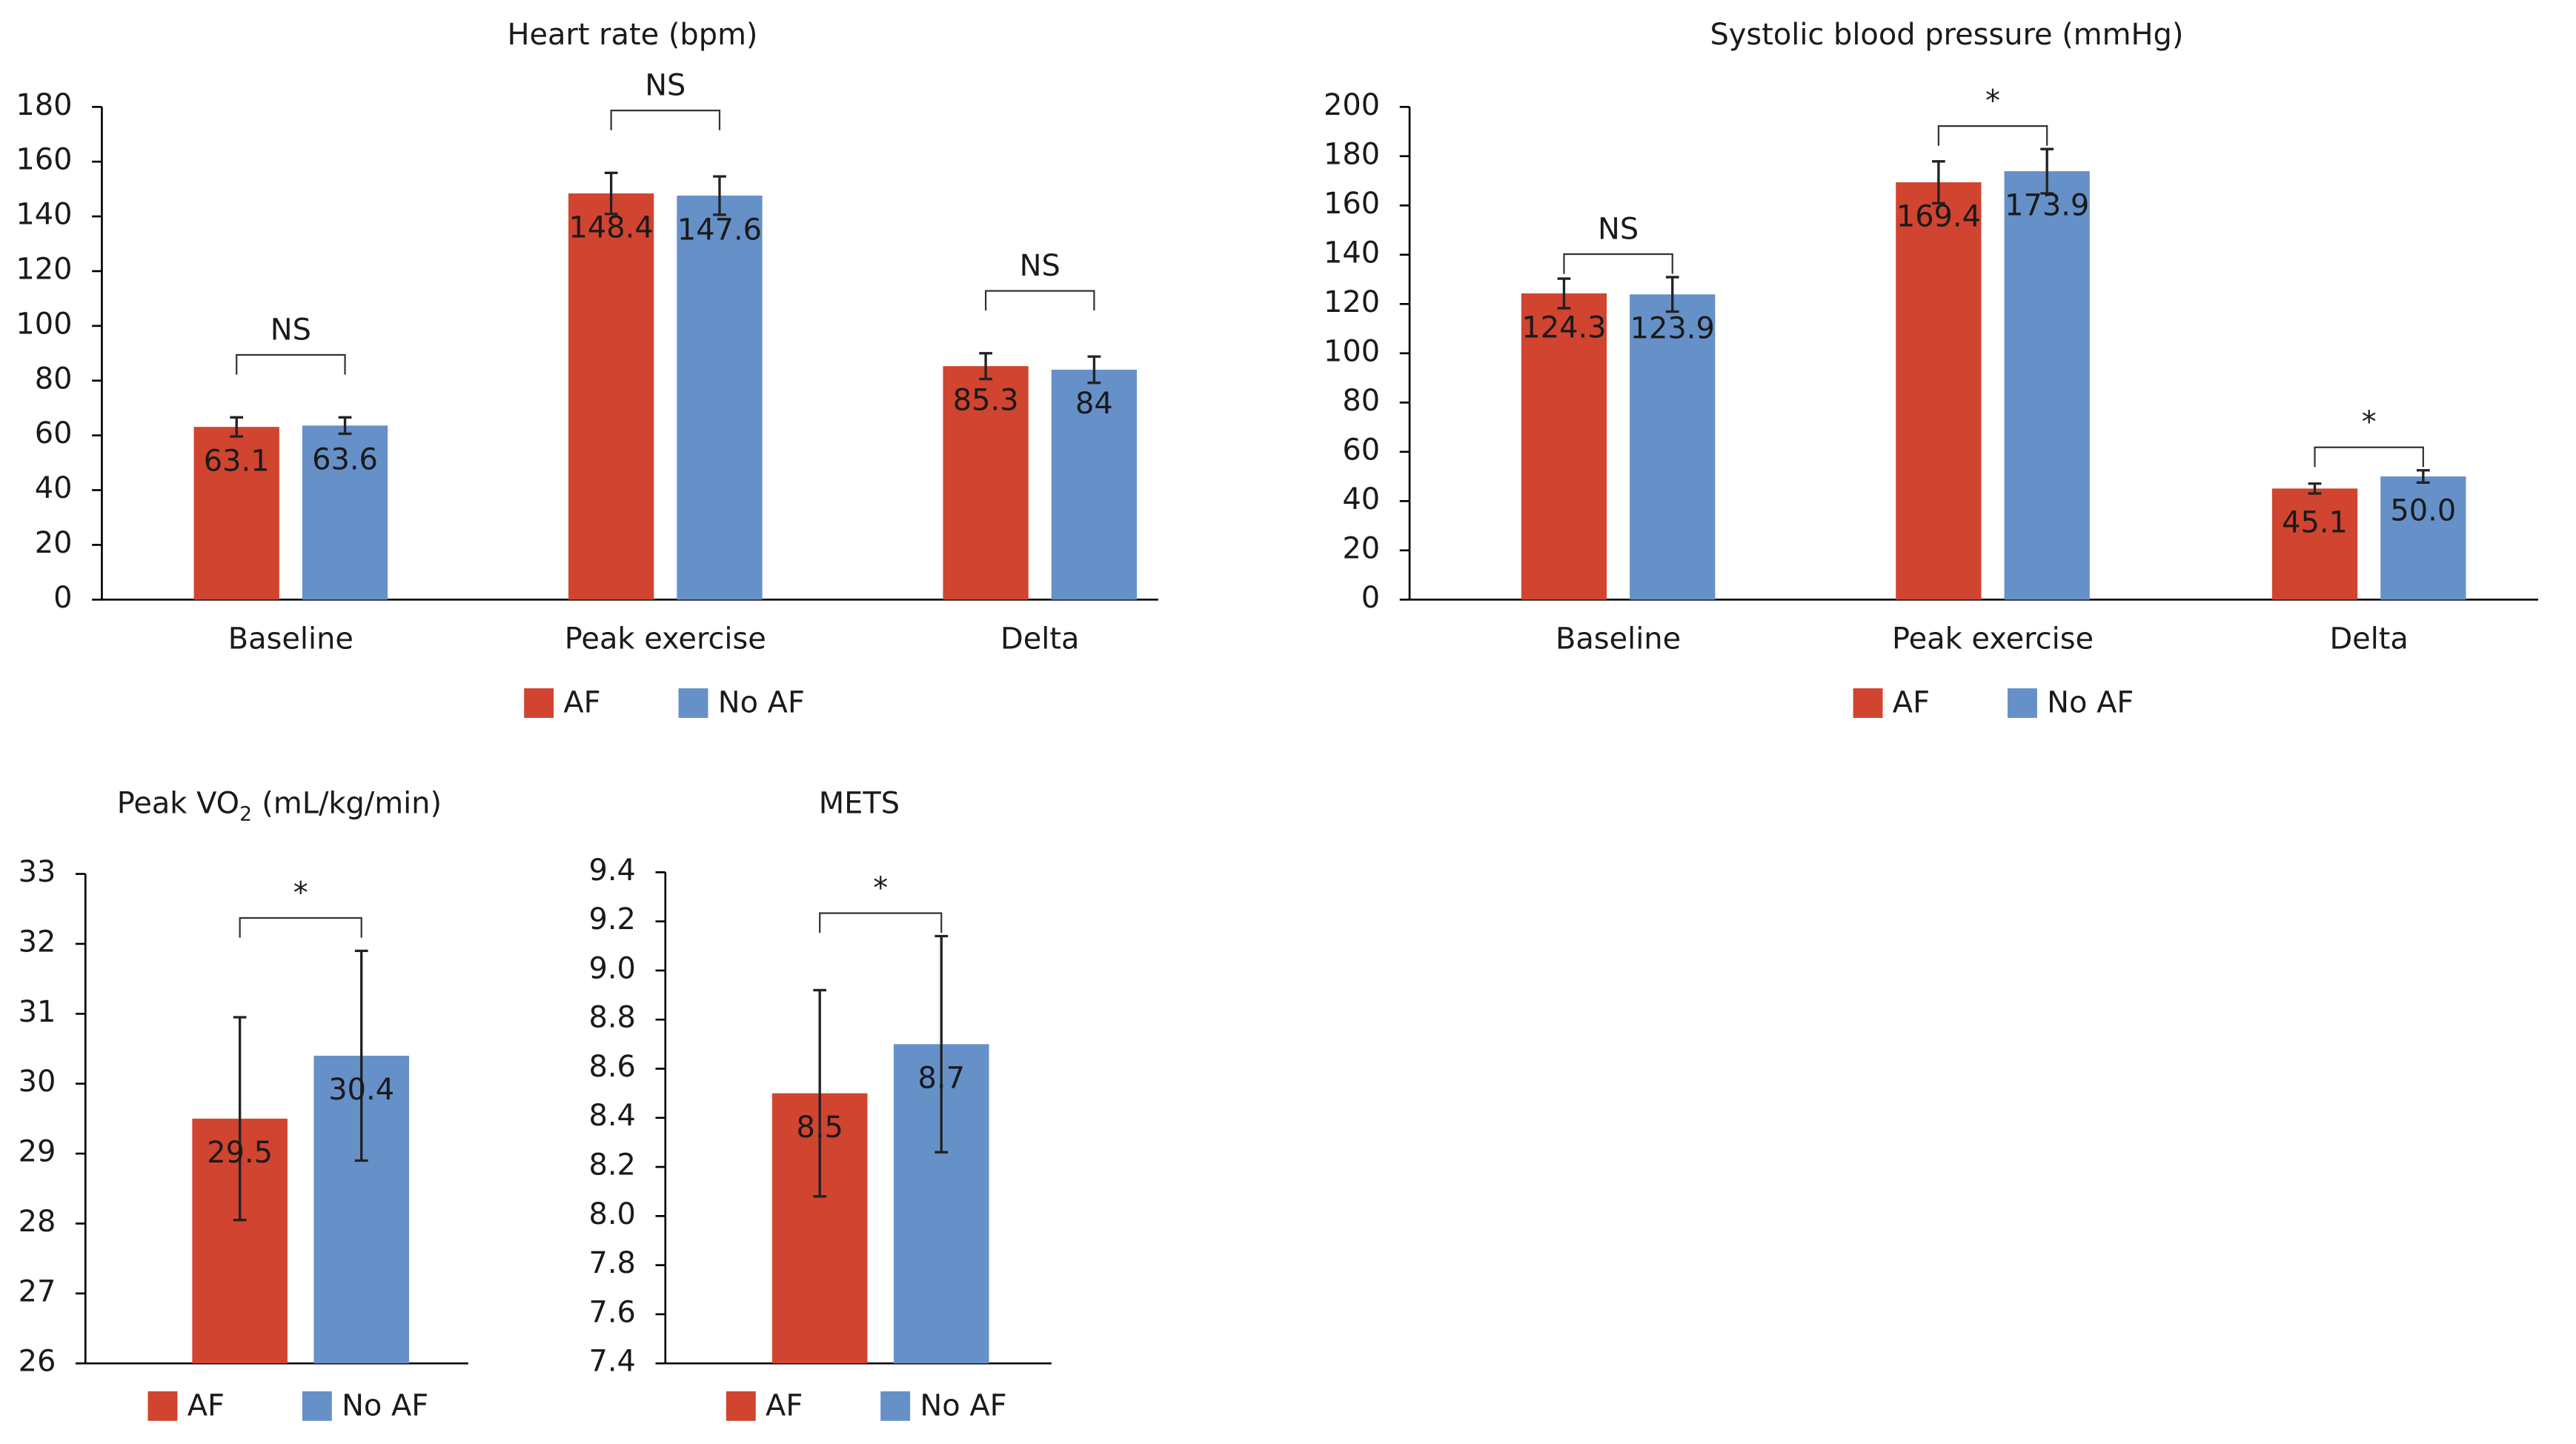  What do you see at coordinates (611, 1362) in the screenshot?
I see `y-tick-label: 7.4` at bounding box center [611, 1362].